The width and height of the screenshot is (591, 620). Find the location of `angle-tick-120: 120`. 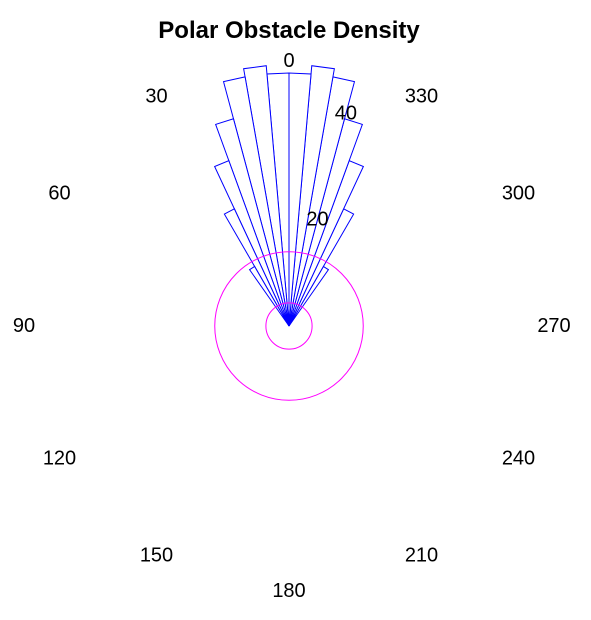

angle-tick-120: 120 is located at coordinates (59, 459).